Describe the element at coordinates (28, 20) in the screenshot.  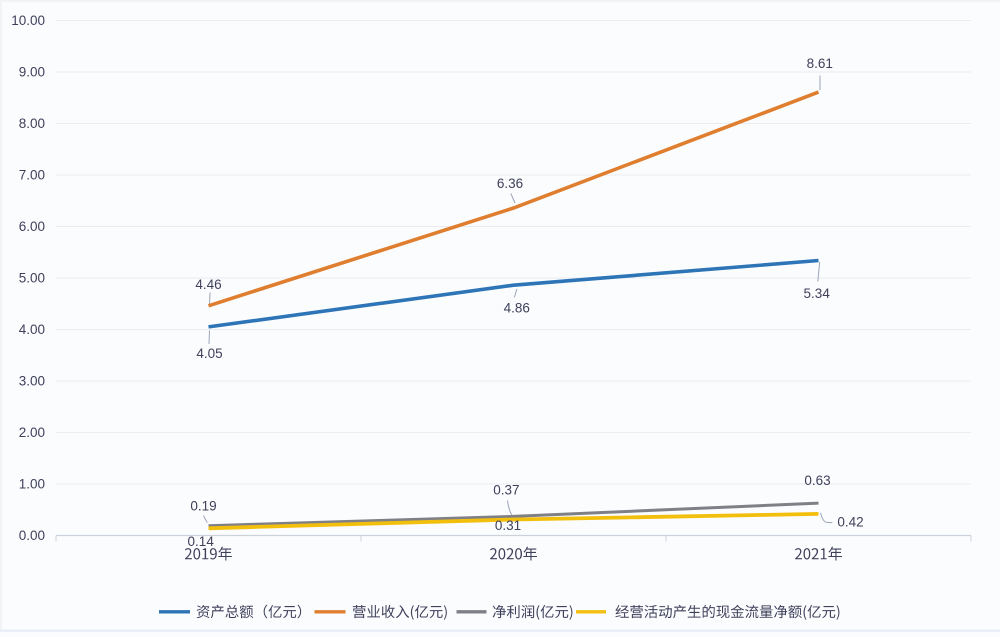
I see `svg-text: 10.00` at that location.